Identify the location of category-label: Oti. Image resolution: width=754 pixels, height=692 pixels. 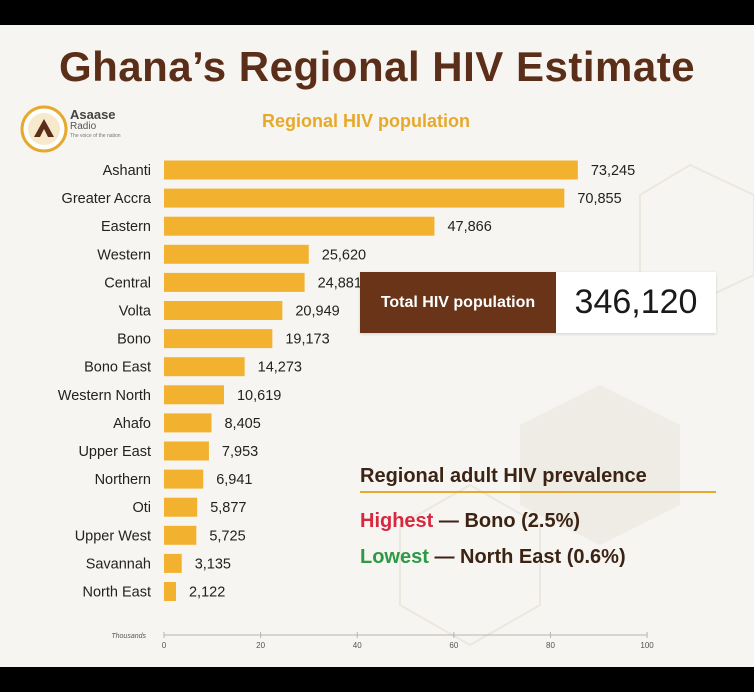
(141, 508).